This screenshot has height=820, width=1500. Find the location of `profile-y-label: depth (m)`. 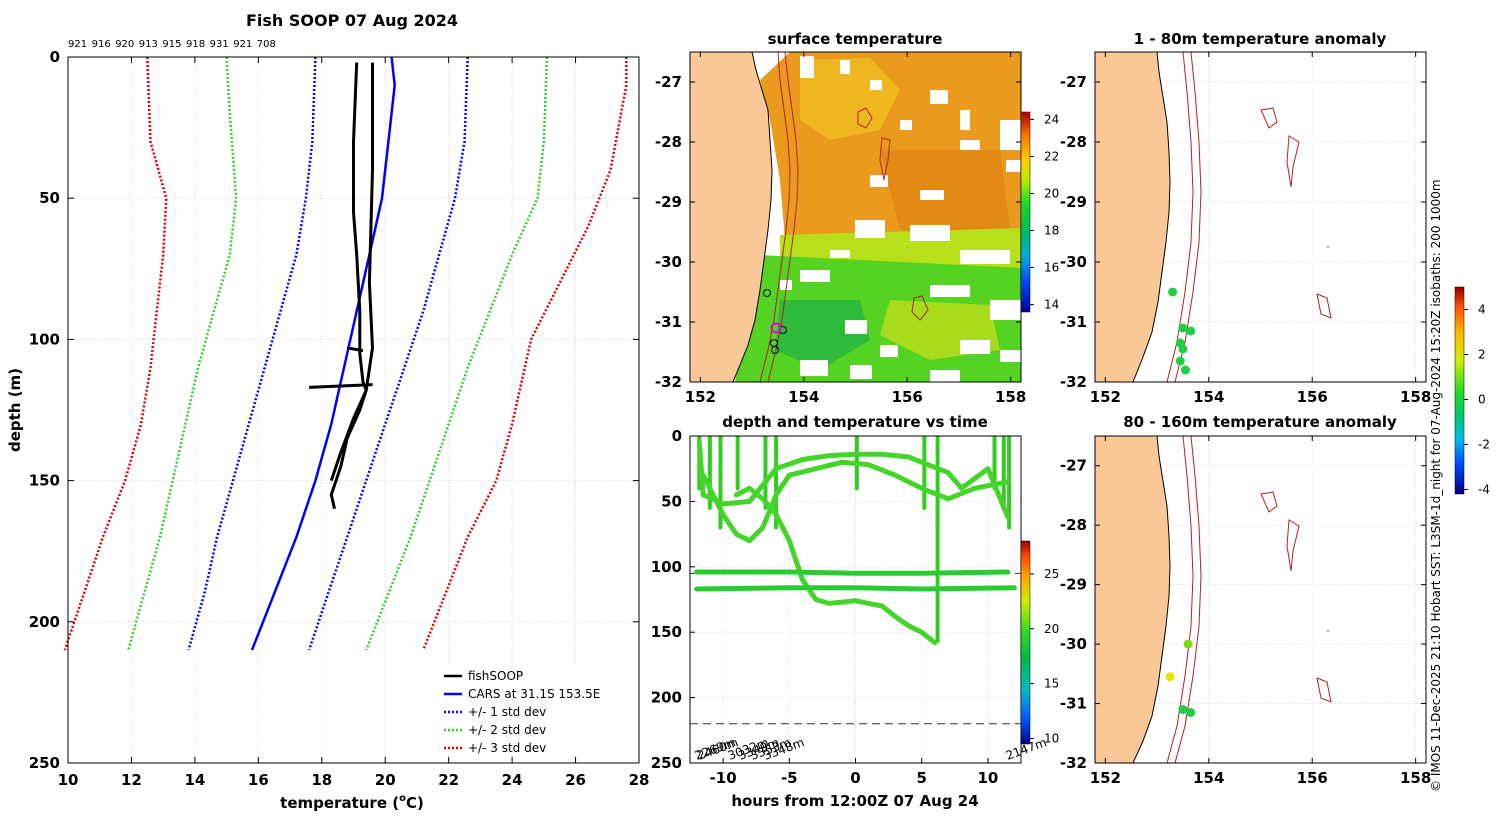

profile-y-label: depth (m) is located at coordinates (15, 410).